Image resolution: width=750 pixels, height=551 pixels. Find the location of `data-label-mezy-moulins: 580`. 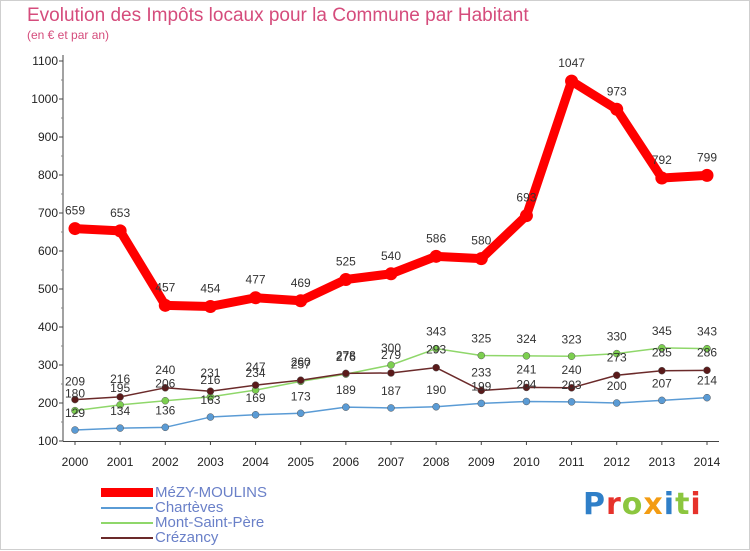

data-label-mezy-moulins: 580 is located at coordinates (481, 241).